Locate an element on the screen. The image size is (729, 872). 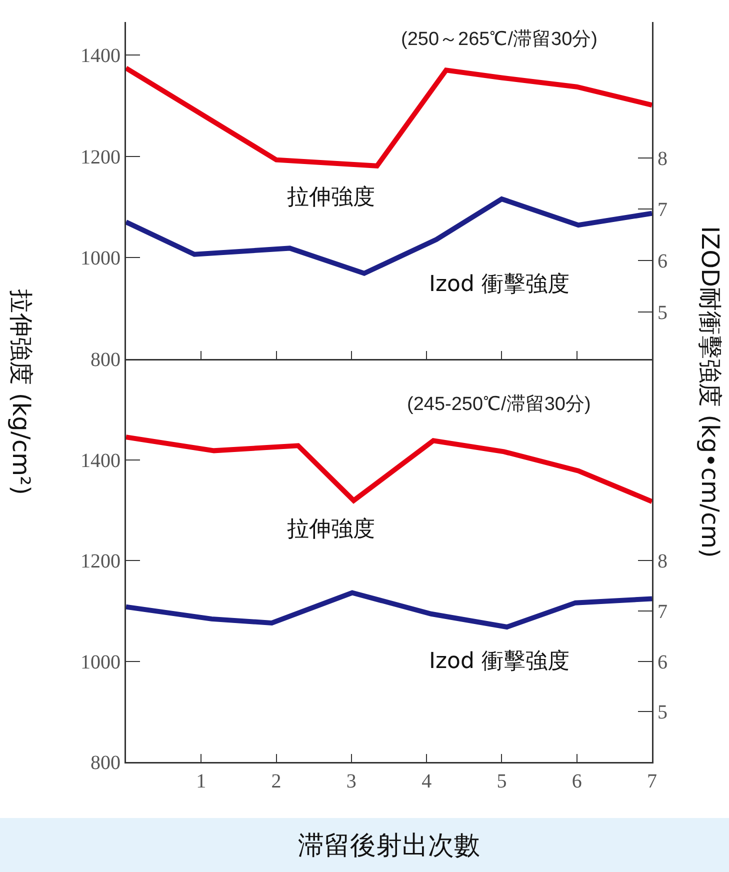
x-tick-label: 4 is located at coordinates (427, 781).